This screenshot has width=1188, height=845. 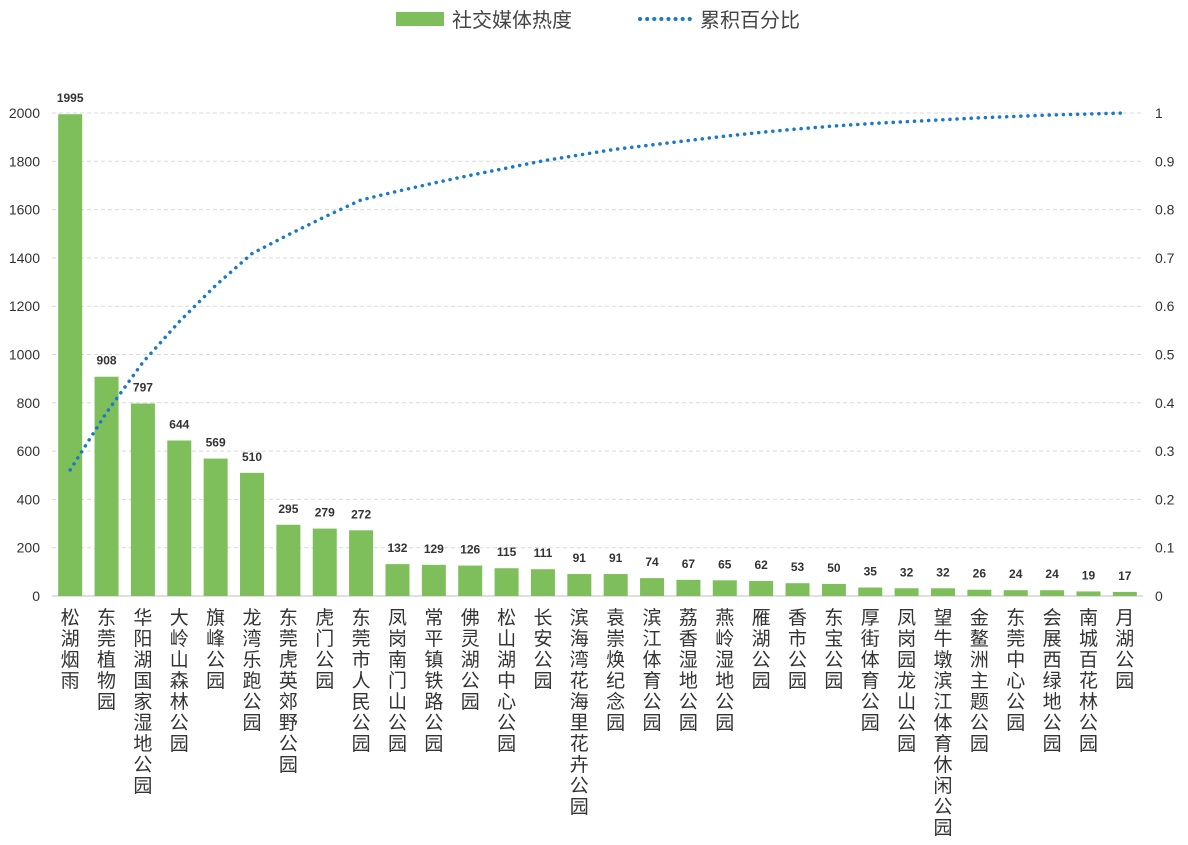 I want to click on x-category-label: 滨江体育公园, so click(x=652, y=670).